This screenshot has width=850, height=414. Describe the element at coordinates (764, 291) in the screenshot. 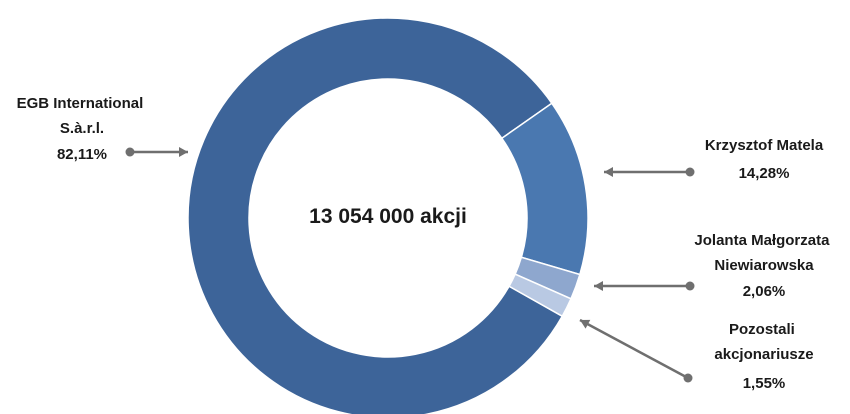

I see `slice-value-niewiarowska: 2,06%` at that location.